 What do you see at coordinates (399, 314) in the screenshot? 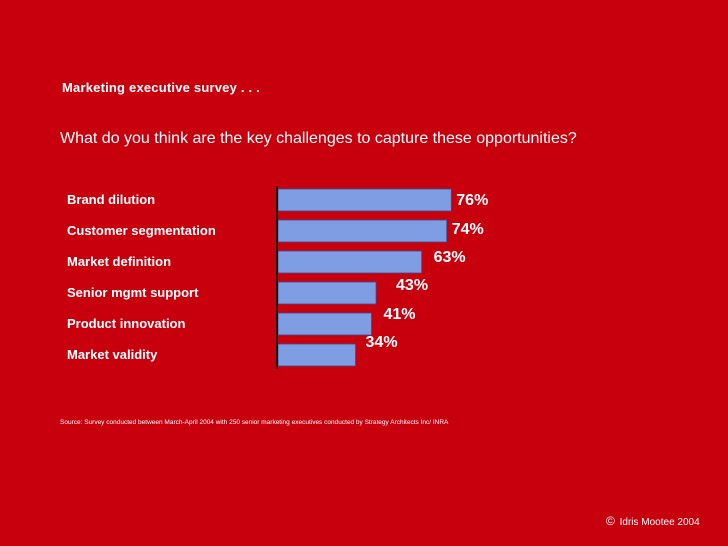
I see `value-label: 41%` at bounding box center [399, 314].